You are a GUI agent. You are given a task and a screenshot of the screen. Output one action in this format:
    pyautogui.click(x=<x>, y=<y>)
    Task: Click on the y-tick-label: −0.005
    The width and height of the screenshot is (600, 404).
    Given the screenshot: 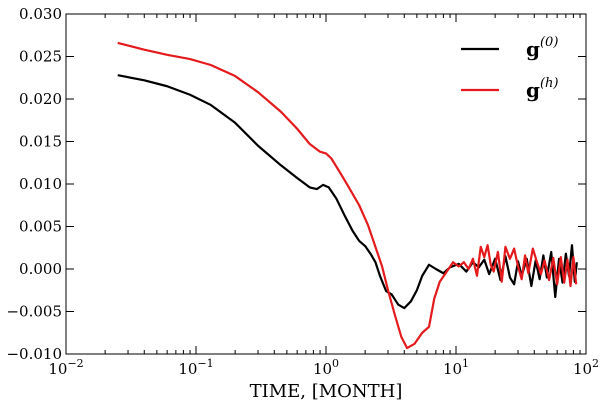 What is the action you would take?
    pyautogui.click(x=34, y=312)
    